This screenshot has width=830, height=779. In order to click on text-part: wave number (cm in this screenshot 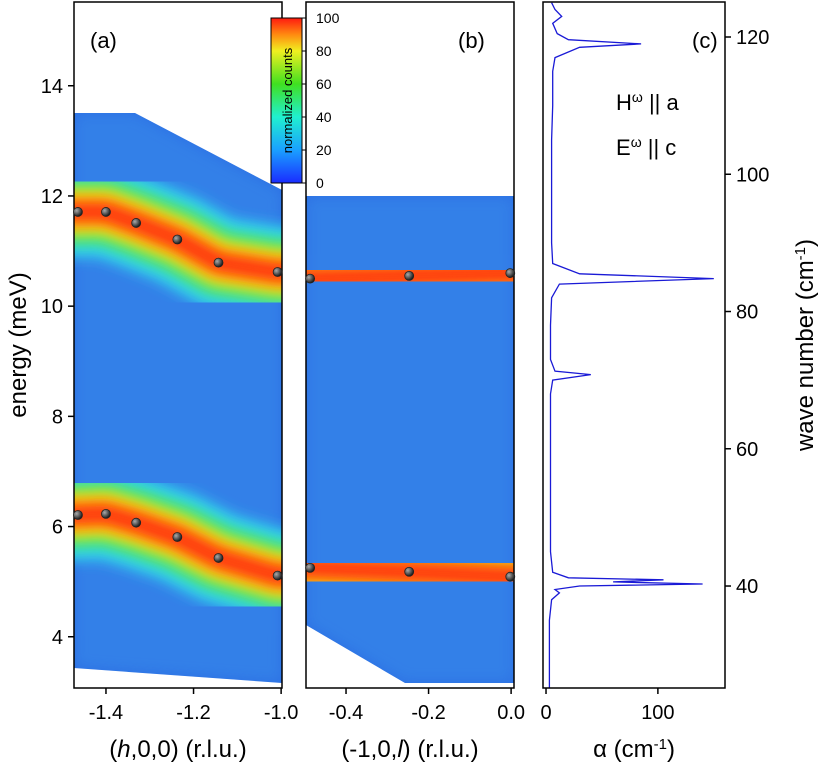, I will do `click(805, 356)`.